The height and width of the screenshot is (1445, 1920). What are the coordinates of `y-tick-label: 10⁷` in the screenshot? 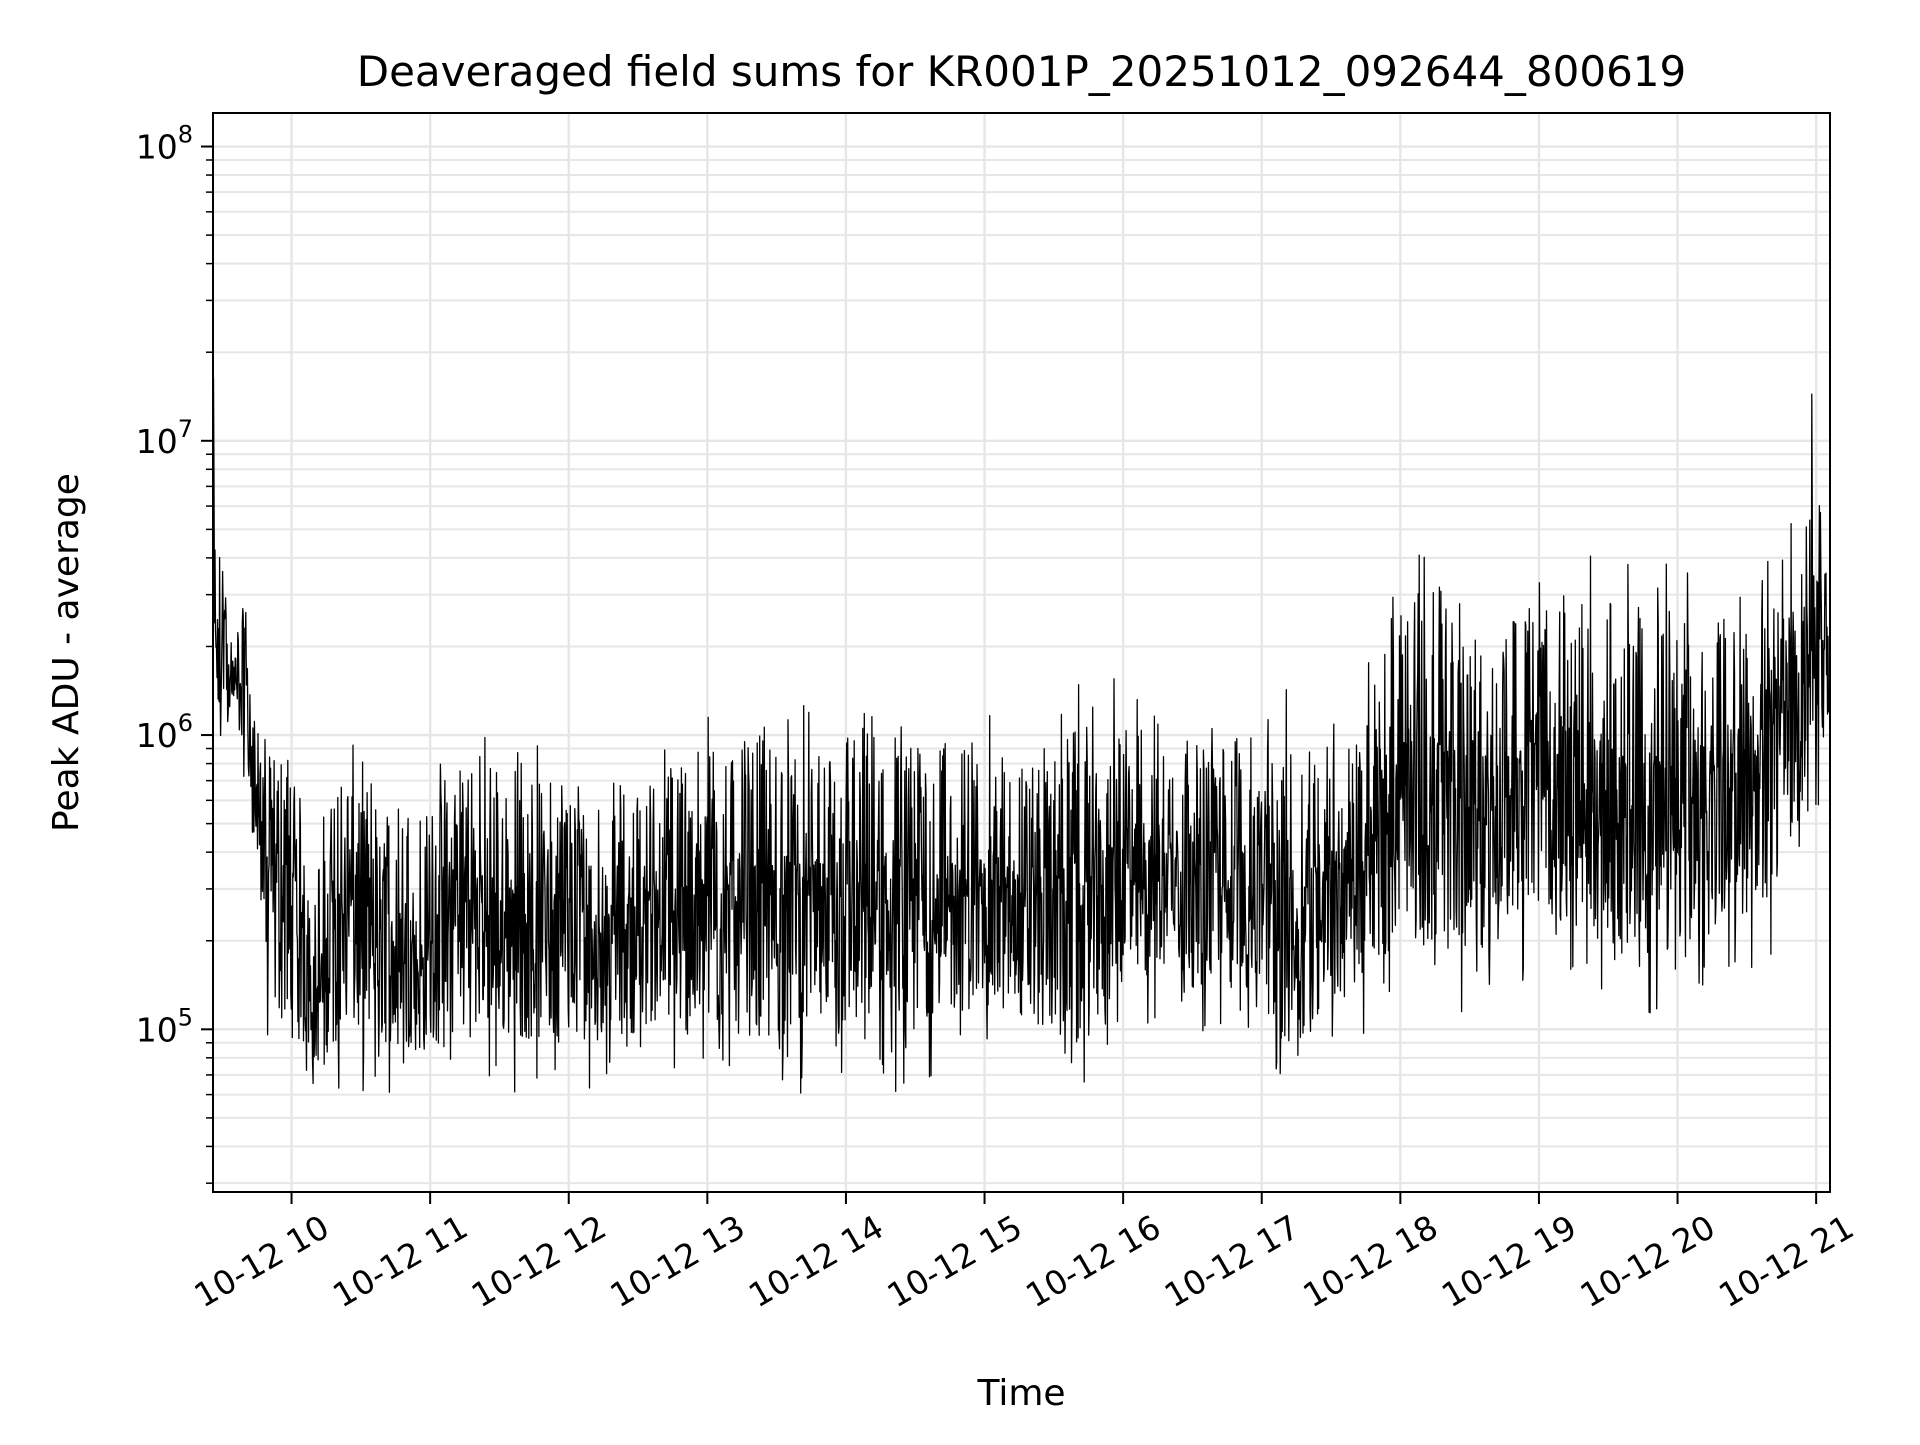 It's located at (164, 438).